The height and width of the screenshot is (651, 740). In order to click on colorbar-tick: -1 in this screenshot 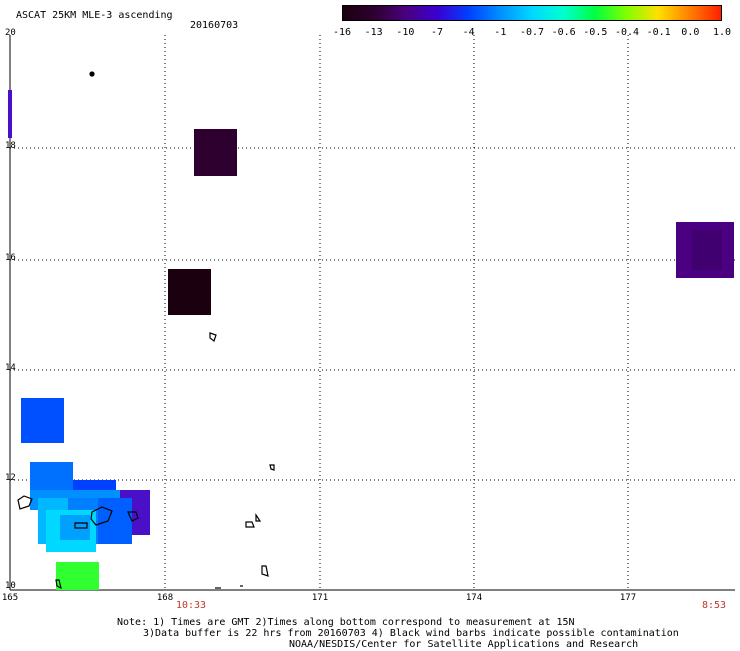, I will do `click(500, 32)`.